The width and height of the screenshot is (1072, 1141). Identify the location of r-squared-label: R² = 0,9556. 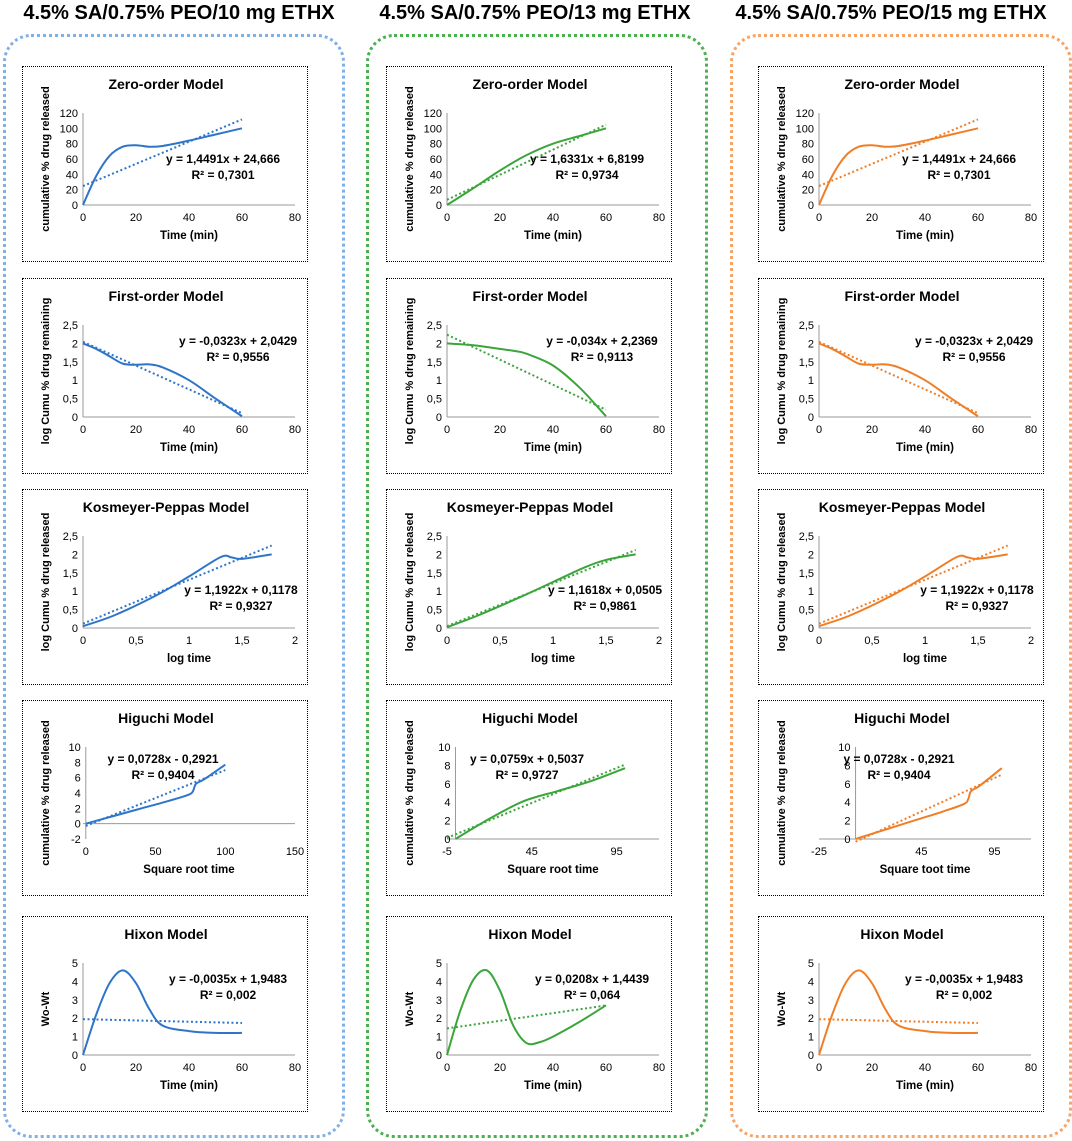
(237, 357).